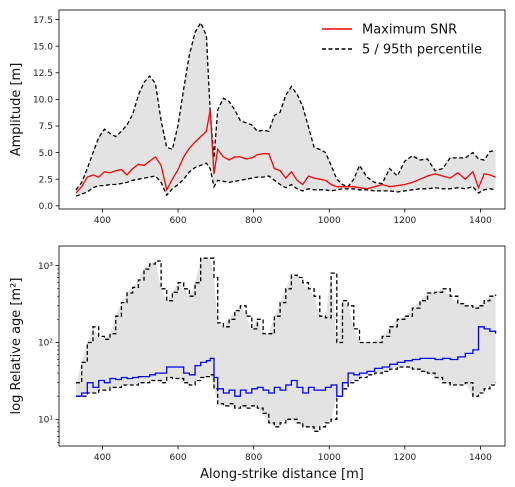  I want to click on y-tick-label: 10², so click(45, 344).